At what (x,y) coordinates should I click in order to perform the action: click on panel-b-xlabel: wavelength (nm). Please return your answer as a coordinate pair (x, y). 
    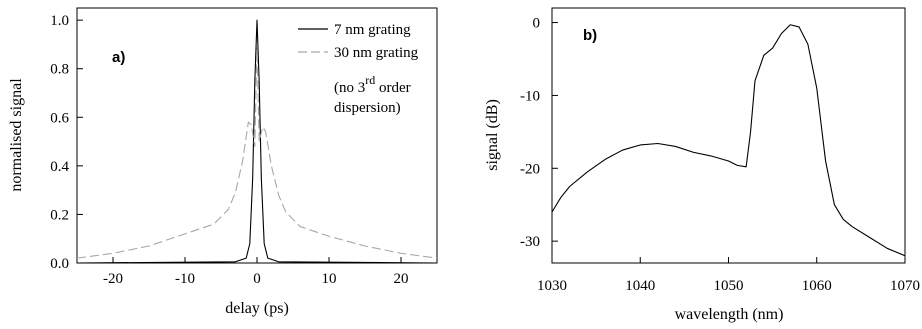
    Looking at the image, I should click on (729, 314).